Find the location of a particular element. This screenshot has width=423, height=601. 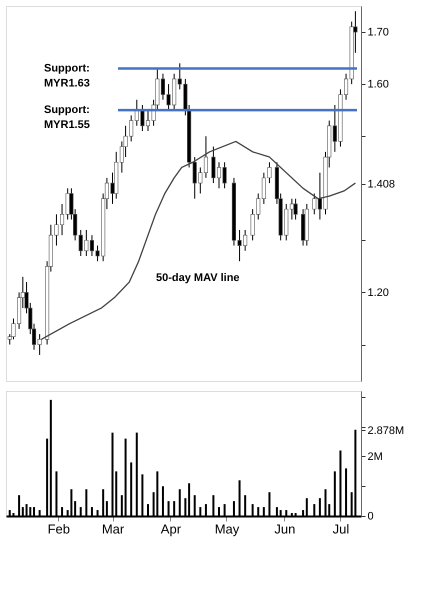

ref-line-label: Support: MYR1.63 is located at coordinates (67, 76).